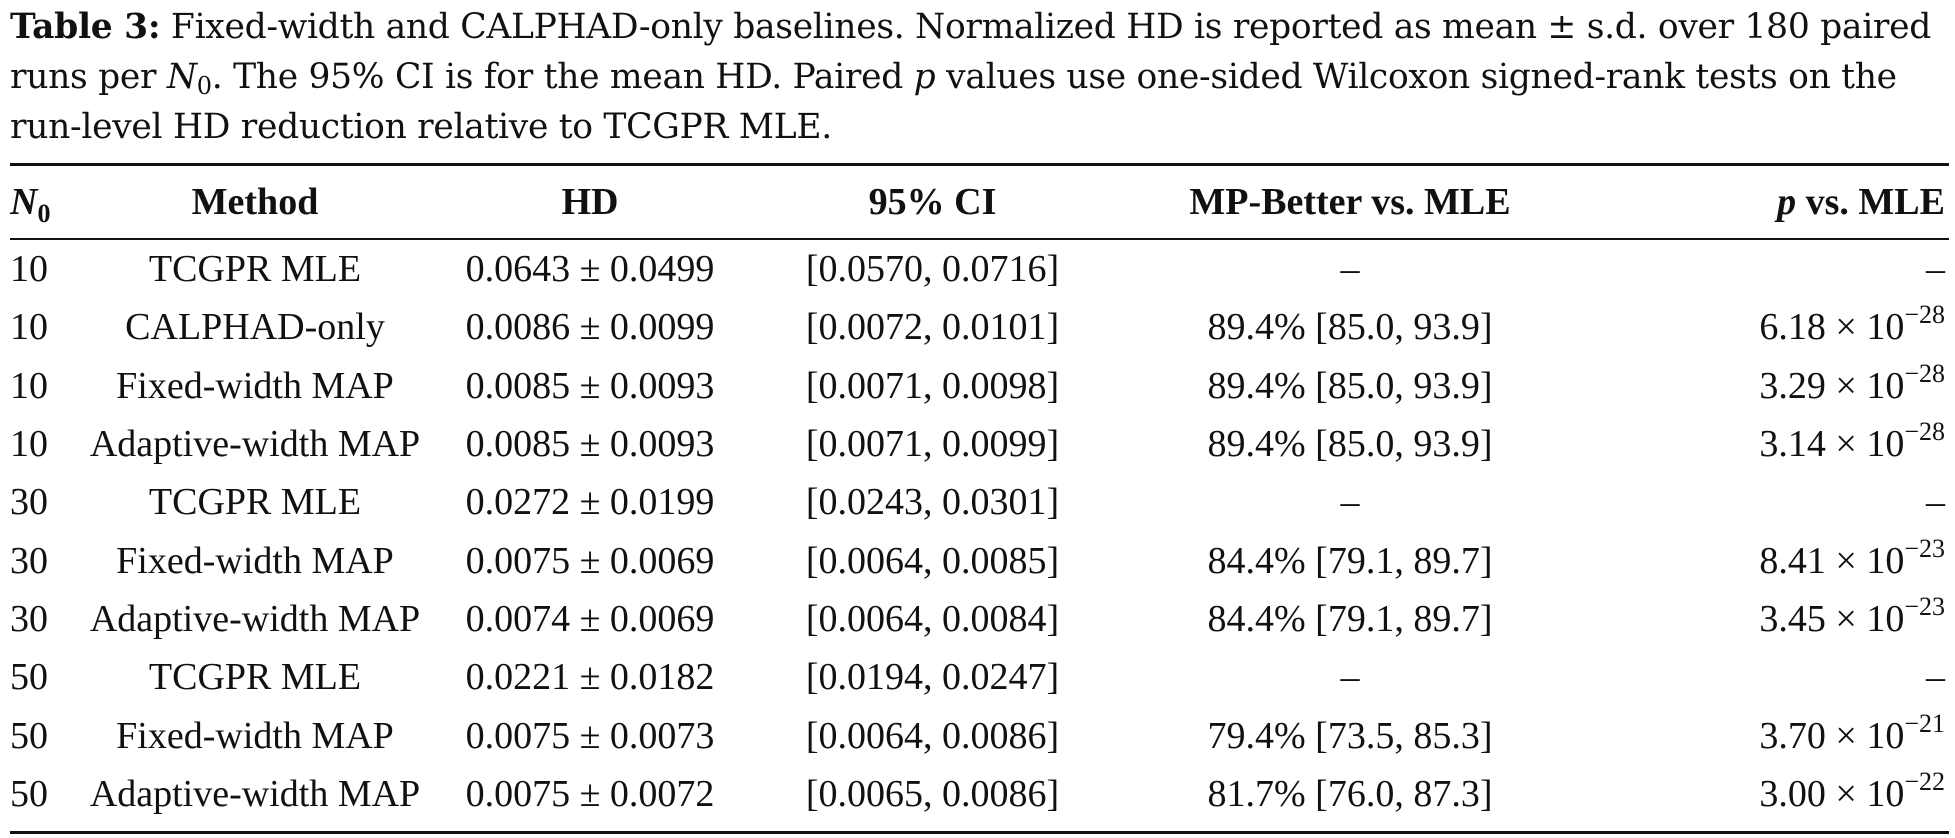 Image resolution: width=1955 pixels, height=838 pixels. I want to click on caption-n-symbol: N, so click(181, 77).